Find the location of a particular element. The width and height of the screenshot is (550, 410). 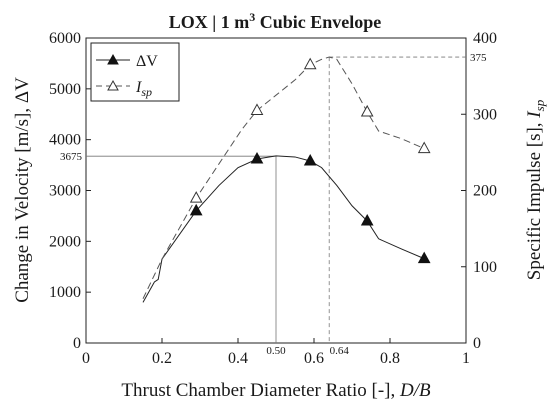

y-right-axis-title-subscript: sp is located at coordinates (539, 105).